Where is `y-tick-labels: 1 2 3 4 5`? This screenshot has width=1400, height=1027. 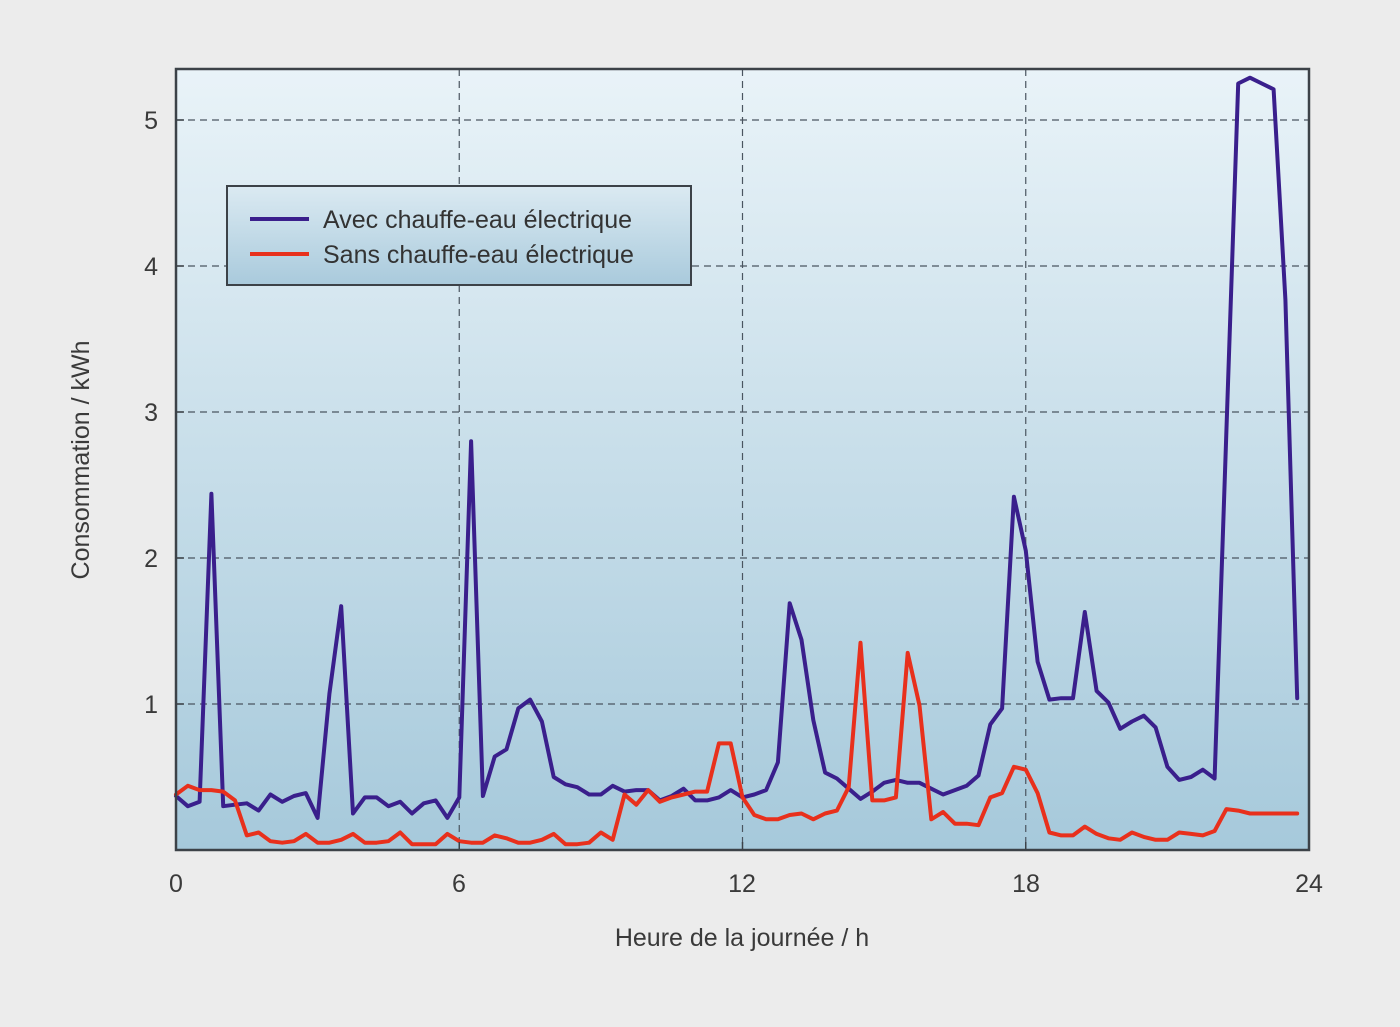
y-tick-labels: 1 2 3 4 5 is located at coordinates (151, 413).